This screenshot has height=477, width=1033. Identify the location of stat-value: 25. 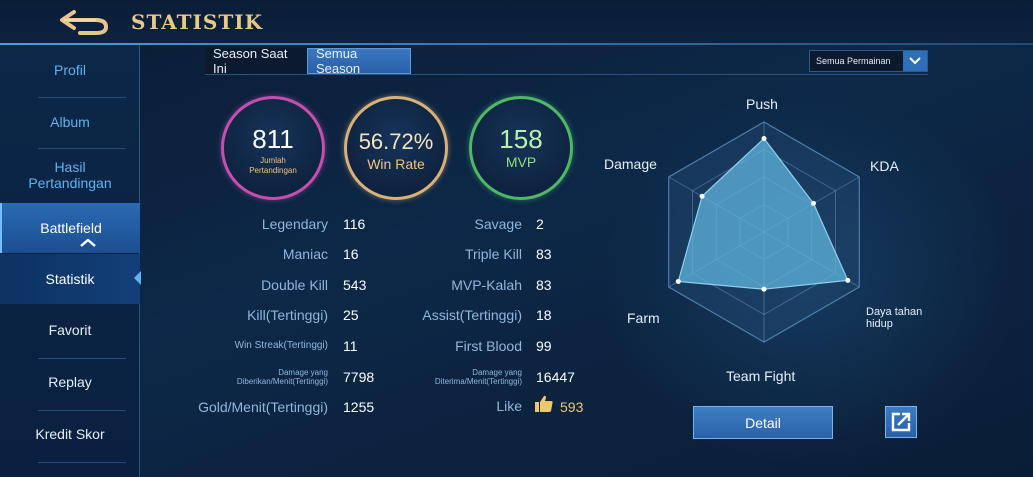
(351, 315).